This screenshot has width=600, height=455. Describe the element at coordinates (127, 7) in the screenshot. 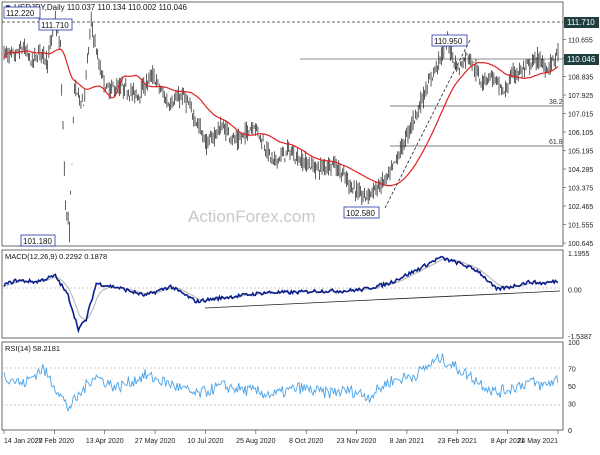

I see `ohlc-values: 110.037 110.134 110.002 110.046` at that location.